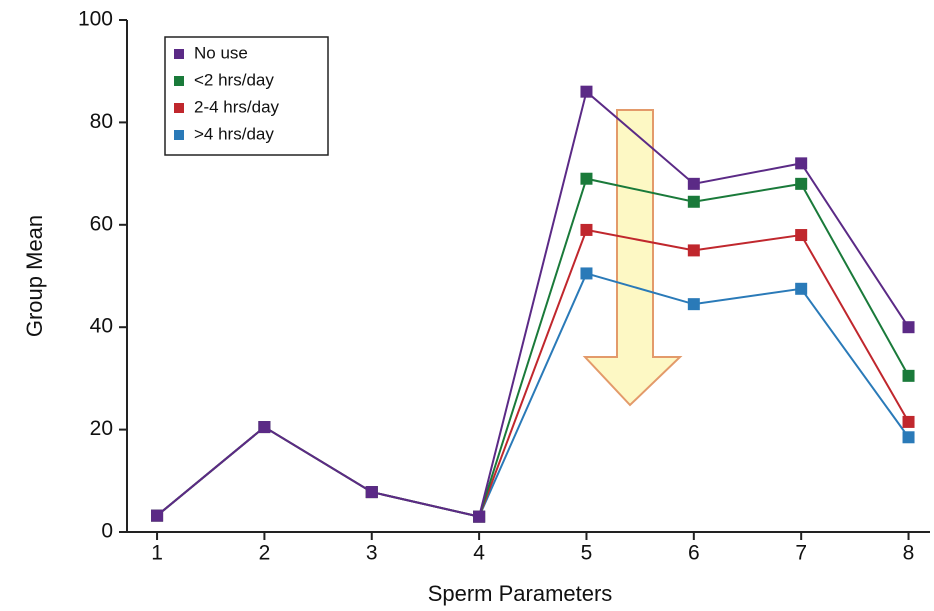 Image resolution: width=934 pixels, height=611 pixels. What do you see at coordinates (694, 553) in the screenshot?
I see `x-tick-label: 6` at bounding box center [694, 553].